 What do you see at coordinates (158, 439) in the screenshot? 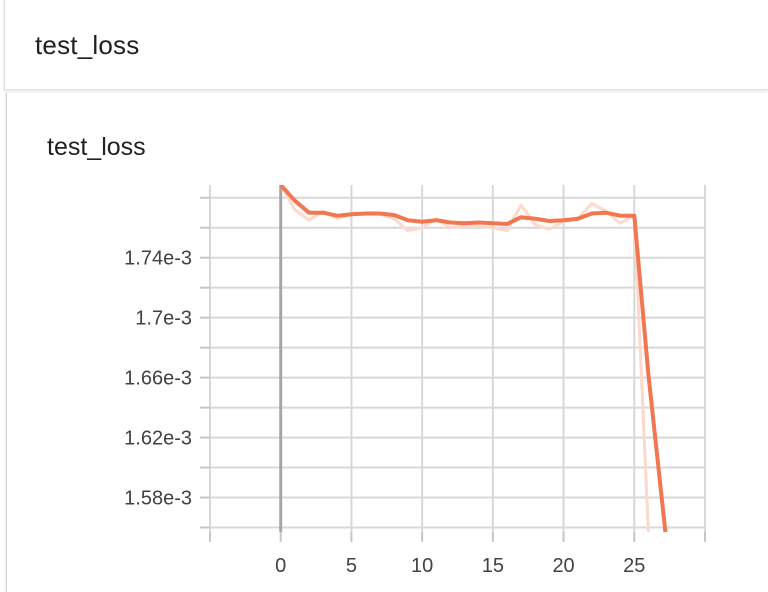
I see `y-tick-label: 1.62e-3` at bounding box center [158, 439].